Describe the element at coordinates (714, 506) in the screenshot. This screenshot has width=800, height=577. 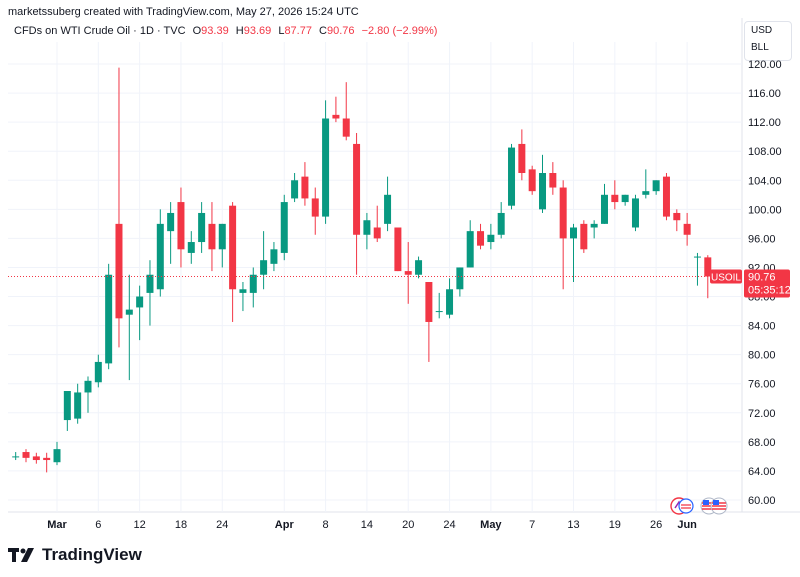
I see `us-flag-icon` at that location.